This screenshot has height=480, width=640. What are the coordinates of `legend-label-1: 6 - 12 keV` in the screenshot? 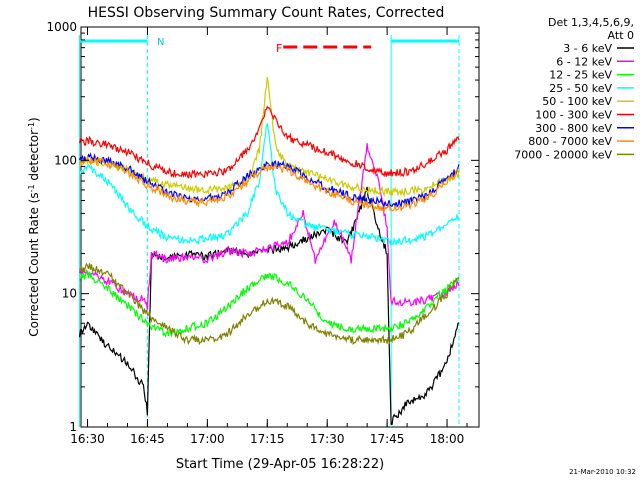 It's located at (584, 61).